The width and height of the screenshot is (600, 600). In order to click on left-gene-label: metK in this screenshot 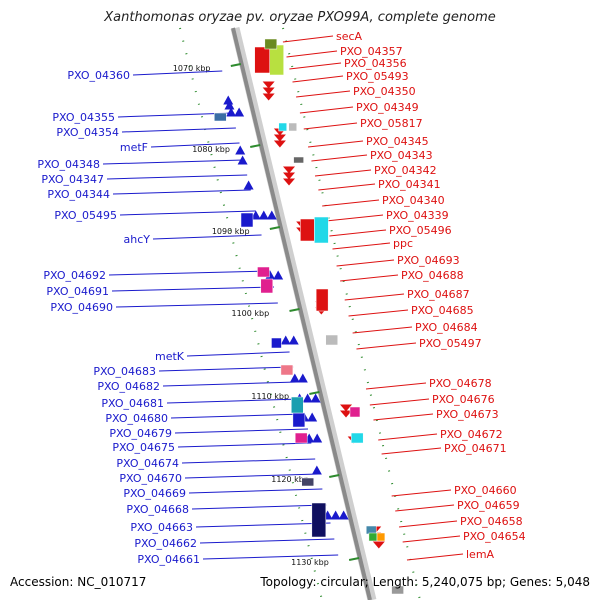, I will do `click(170, 356)`.